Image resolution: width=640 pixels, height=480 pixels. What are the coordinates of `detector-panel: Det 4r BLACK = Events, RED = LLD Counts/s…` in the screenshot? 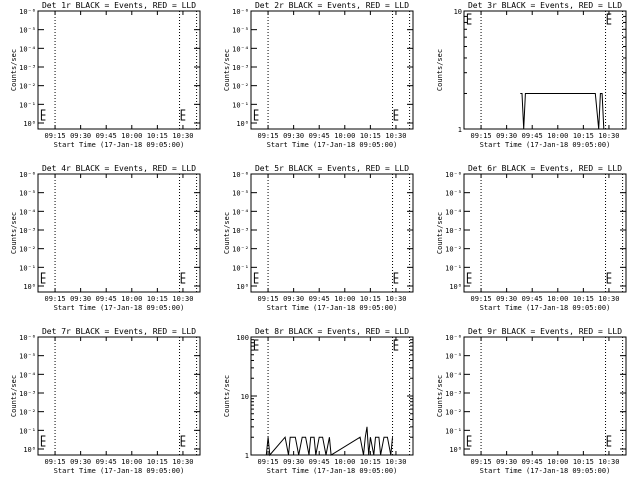 It's located at (105, 238).